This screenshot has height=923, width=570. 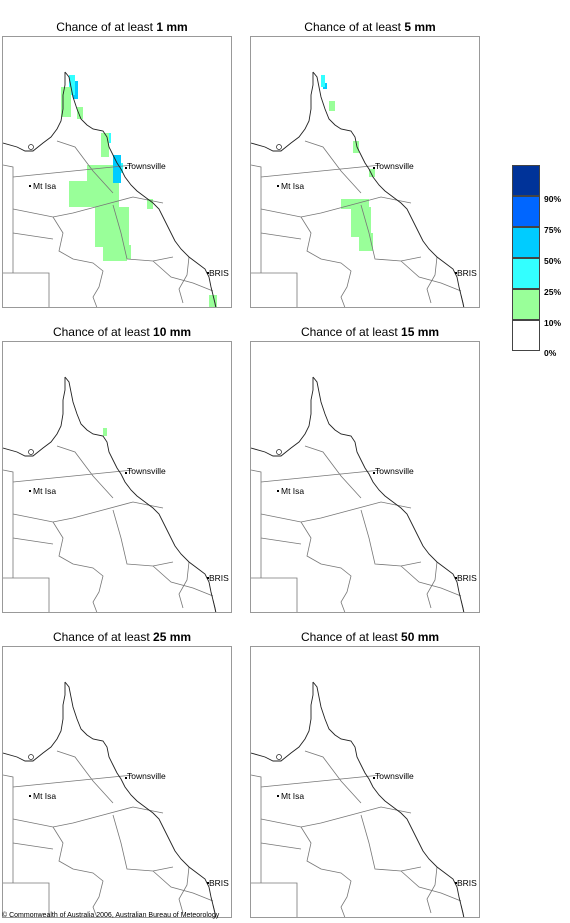 What do you see at coordinates (553, 199) in the screenshot?
I see `legend-label: 90%` at bounding box center [553, 199].